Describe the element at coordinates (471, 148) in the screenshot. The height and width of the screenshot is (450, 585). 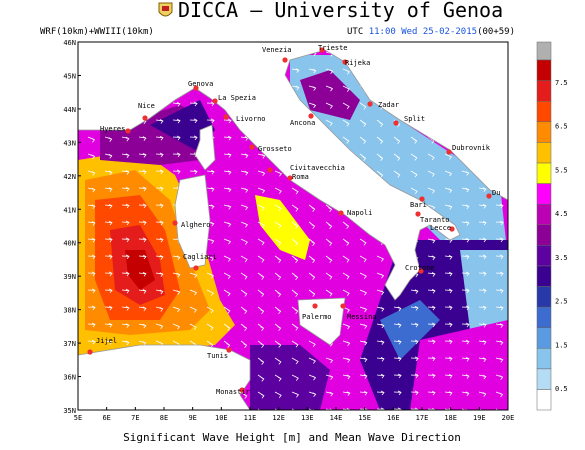
I see `city-label: Dubrovnik` at that location.